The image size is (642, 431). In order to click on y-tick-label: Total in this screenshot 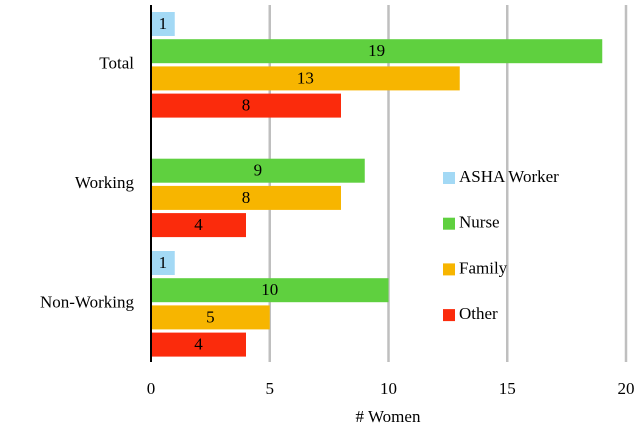, I will do `click(116, 62)`.